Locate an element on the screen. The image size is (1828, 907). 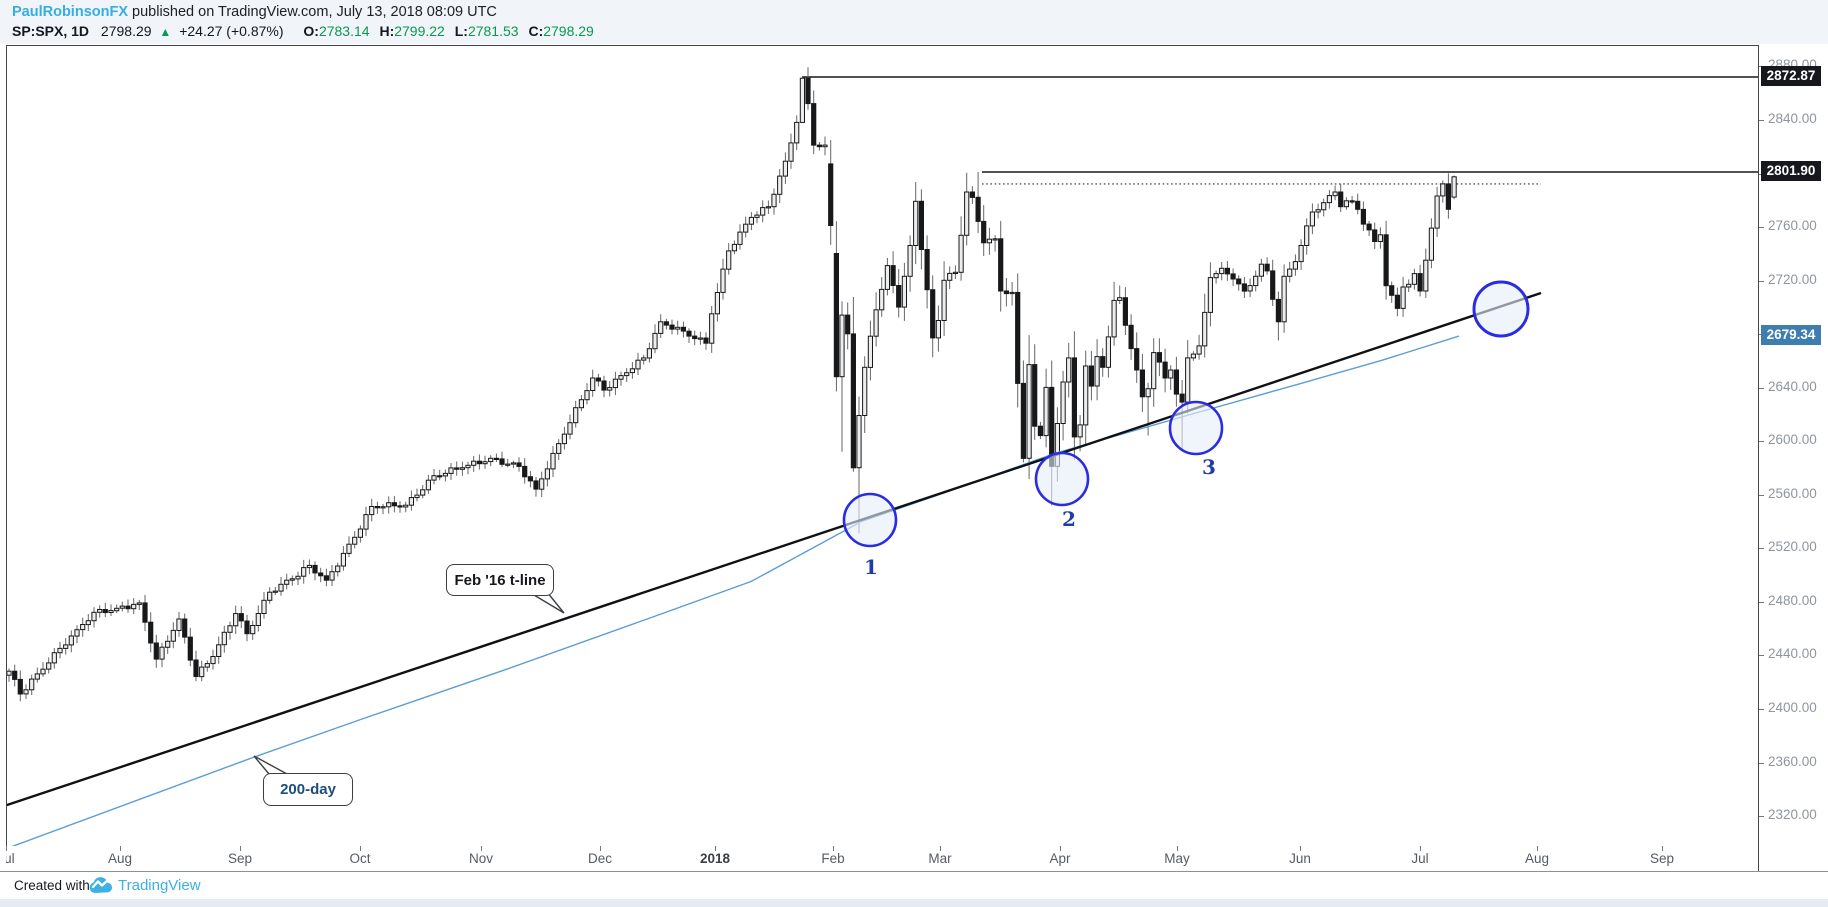
last-price: 2798.29 is located at coordinates (126, 31).